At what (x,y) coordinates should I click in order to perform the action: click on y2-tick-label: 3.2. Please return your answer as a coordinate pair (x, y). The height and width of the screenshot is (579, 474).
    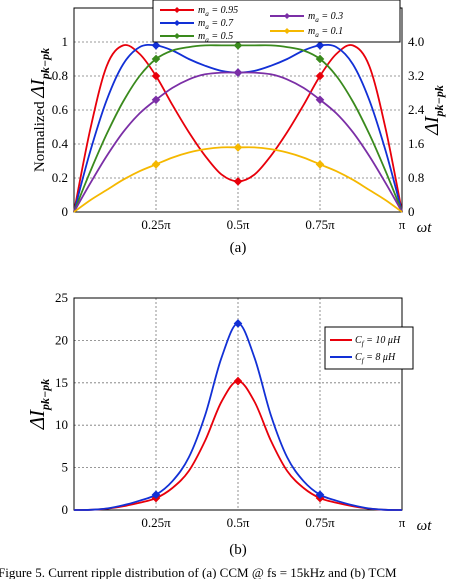
    Looking at the image, I should click on (416, 75).